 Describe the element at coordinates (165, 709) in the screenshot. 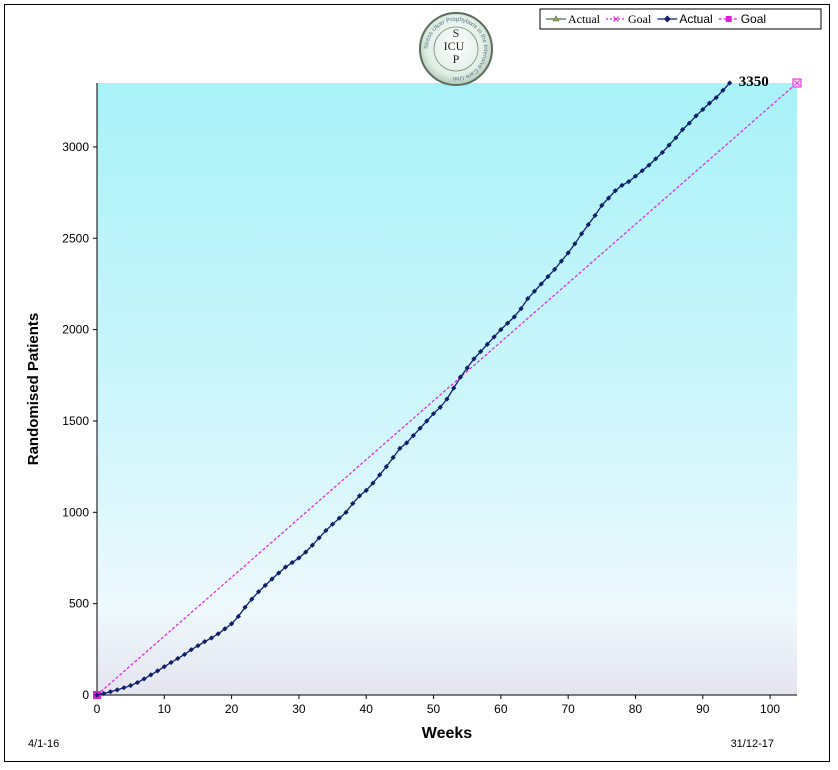

I see `x-tick-label: 10` at that location.